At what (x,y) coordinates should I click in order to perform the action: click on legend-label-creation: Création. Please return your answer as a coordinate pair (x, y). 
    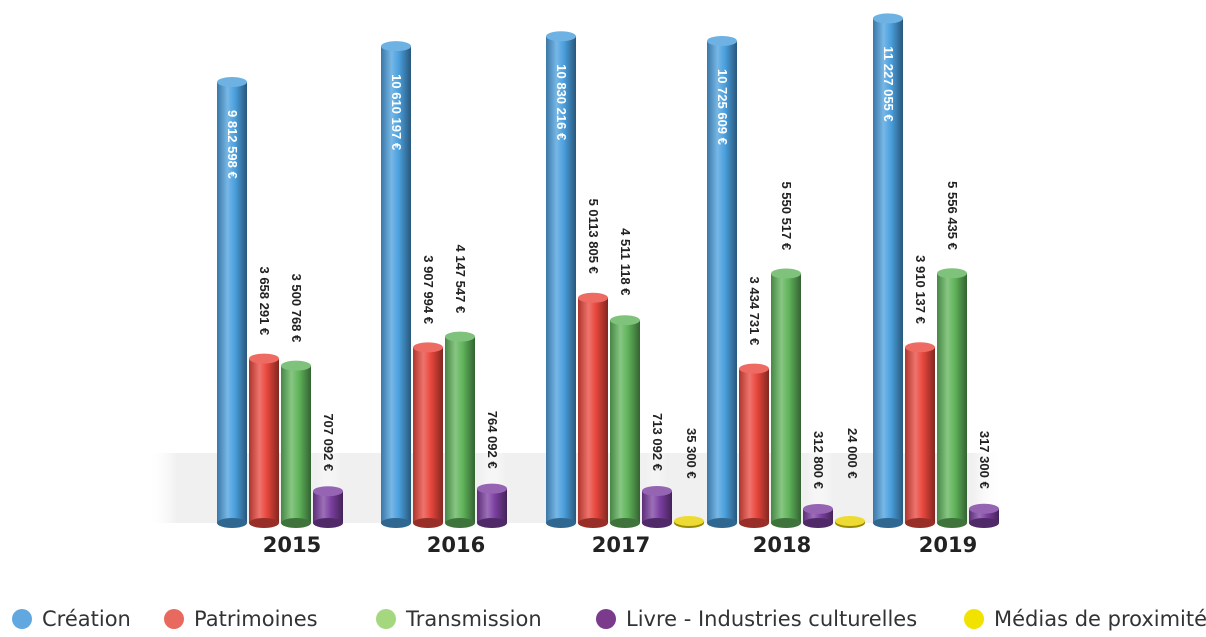
    Looking at the image, I should click on (86, 619).